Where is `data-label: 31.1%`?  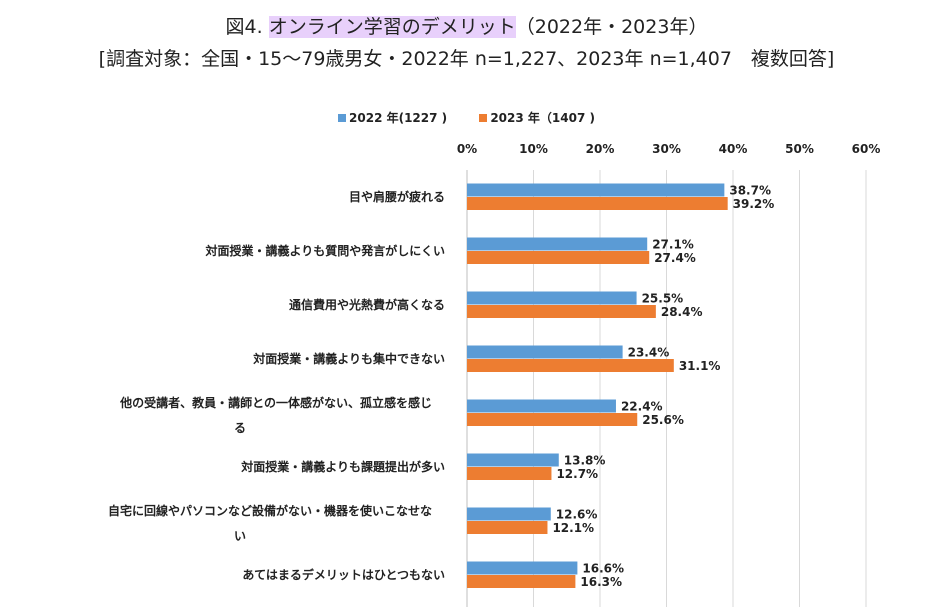 data-label: 31.1% is located at coordinates (700, 366).